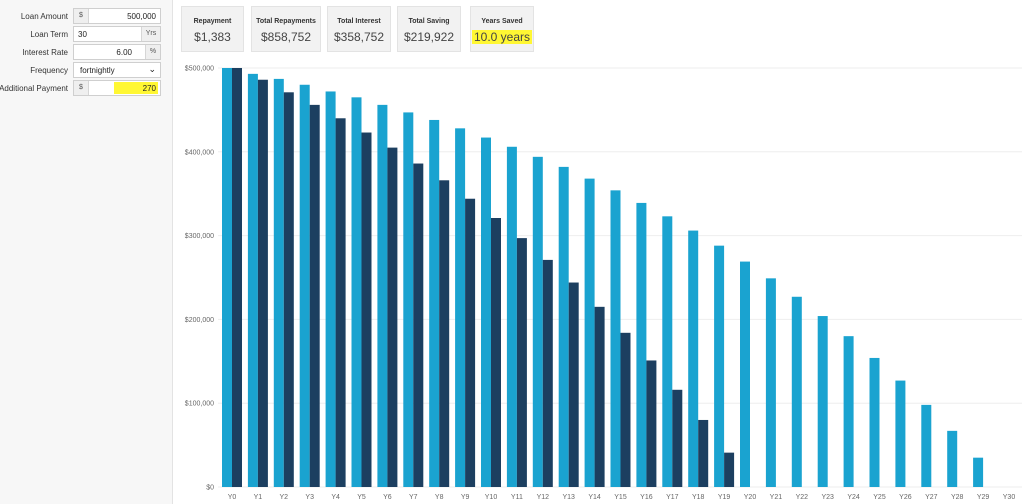 The image size is (1024, 504). I want to click on x-tick-label: Y29, so click(983, 497).